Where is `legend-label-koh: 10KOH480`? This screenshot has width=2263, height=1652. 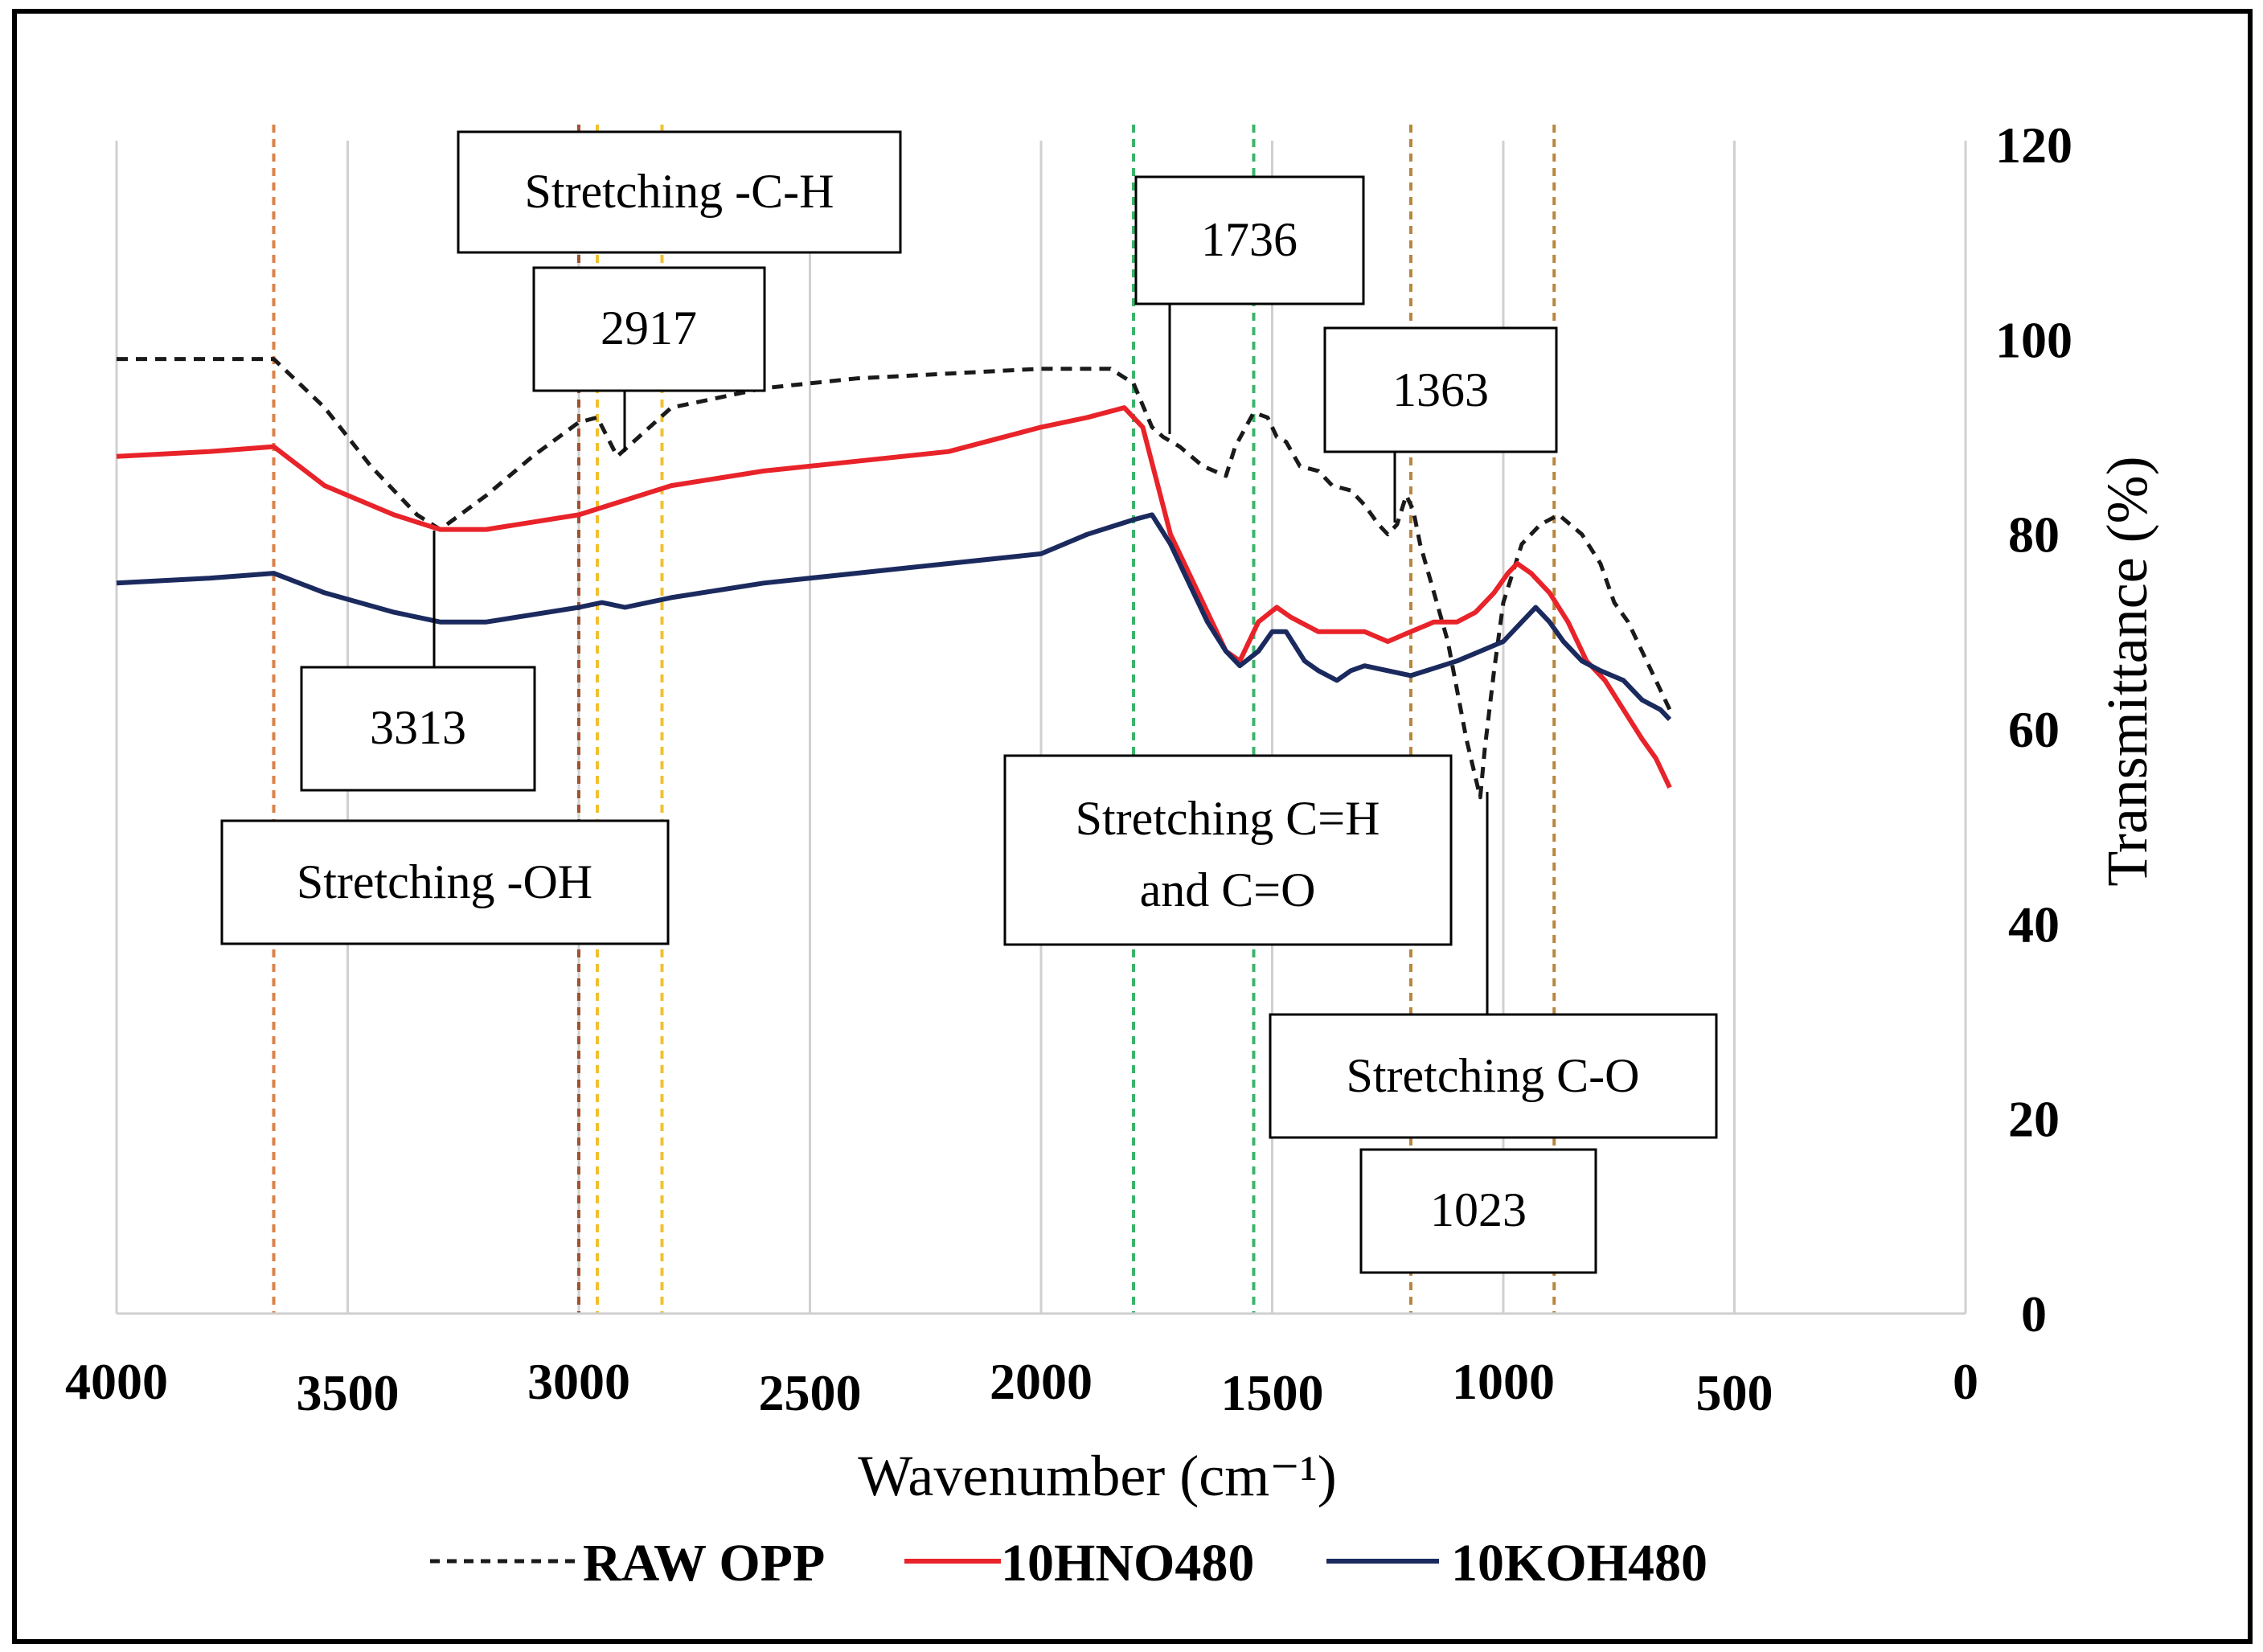 legend-label-koh: 10KOH480 is located at coordinates (1579, 1563).